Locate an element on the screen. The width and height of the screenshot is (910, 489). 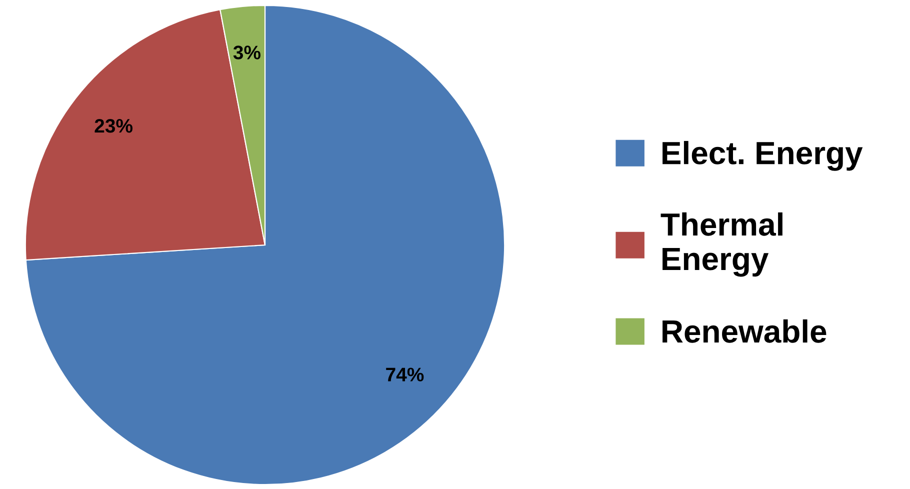
data-label: 23% is located at coordinates (113, 125).